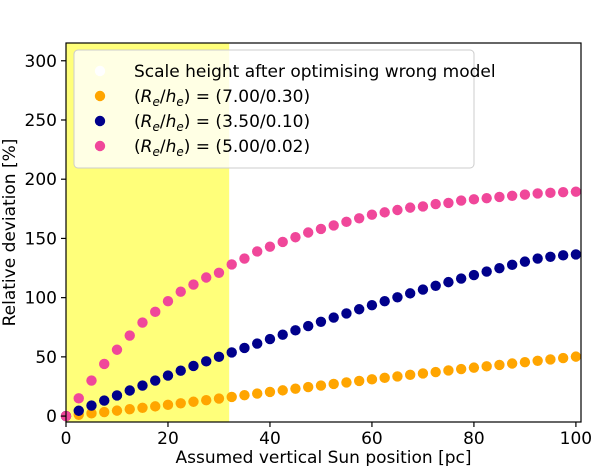  Describe the element at coordinates (41, 180) in the screenshot. I see `y-tick-label: 200` at that location.